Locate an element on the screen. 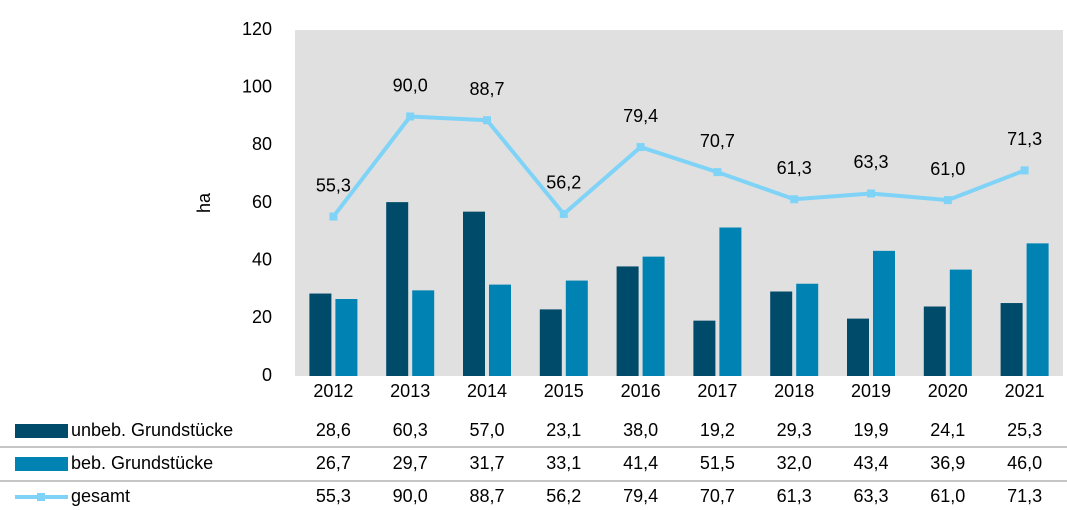 Image resolution: width=1067 pixels, height=510 pixels. legend-key-marker is located at coordinates (41, 497).